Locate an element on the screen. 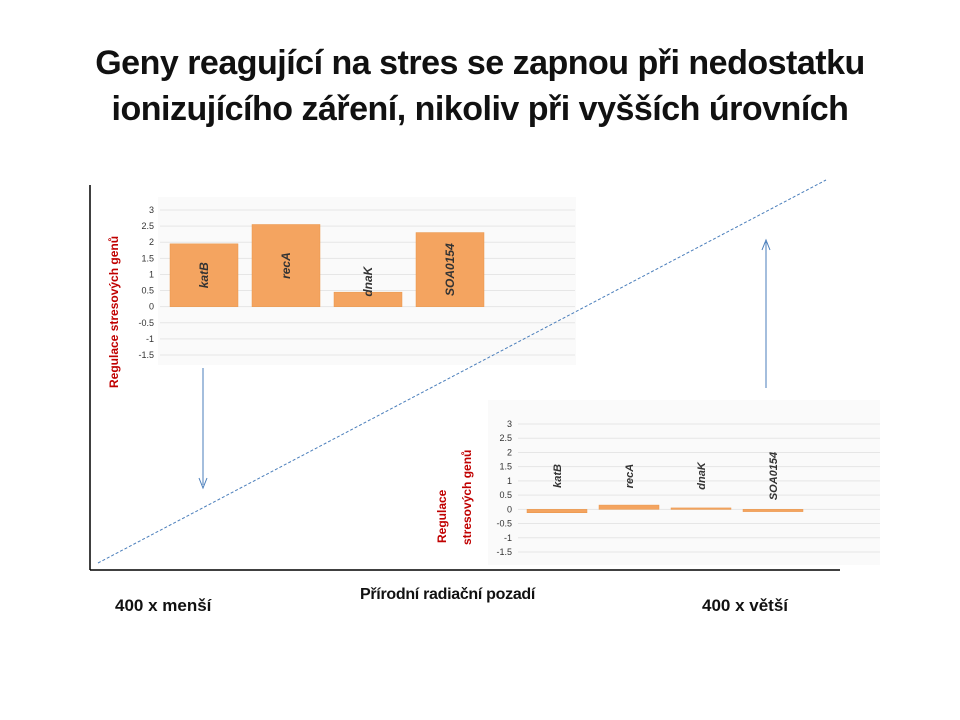 The image size is (960, 720). bottom-chart-tick-label: -1 is located at coordinates (508, 538).